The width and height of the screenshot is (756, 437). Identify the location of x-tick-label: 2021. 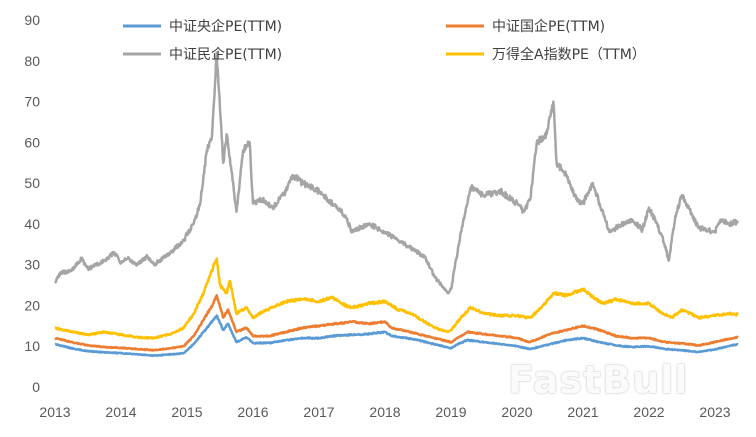
(582, 412).